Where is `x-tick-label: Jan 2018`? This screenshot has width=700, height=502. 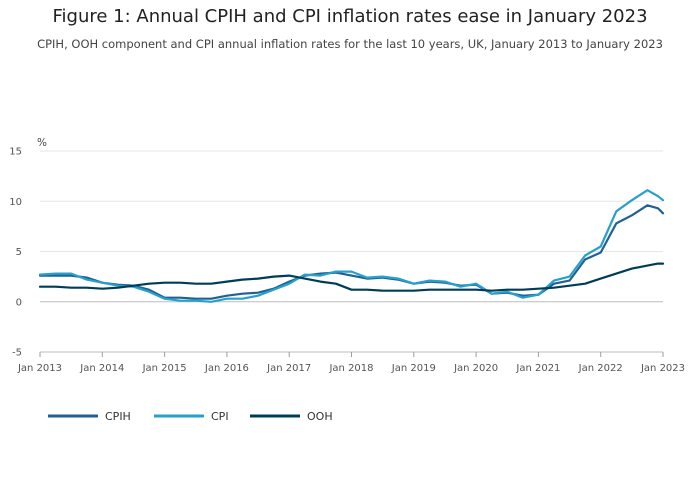
x-tick-label: Jan 2018 is located at coordinates (350, 368).